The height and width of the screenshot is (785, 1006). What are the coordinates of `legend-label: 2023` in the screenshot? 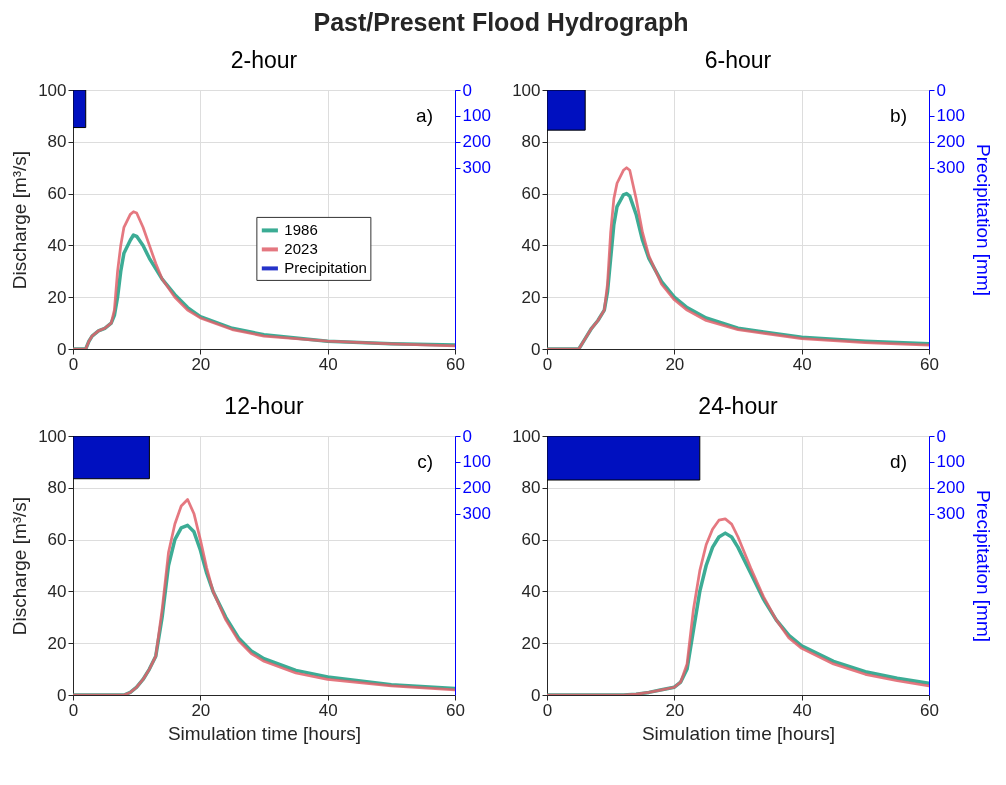 It's located at (301, 249).